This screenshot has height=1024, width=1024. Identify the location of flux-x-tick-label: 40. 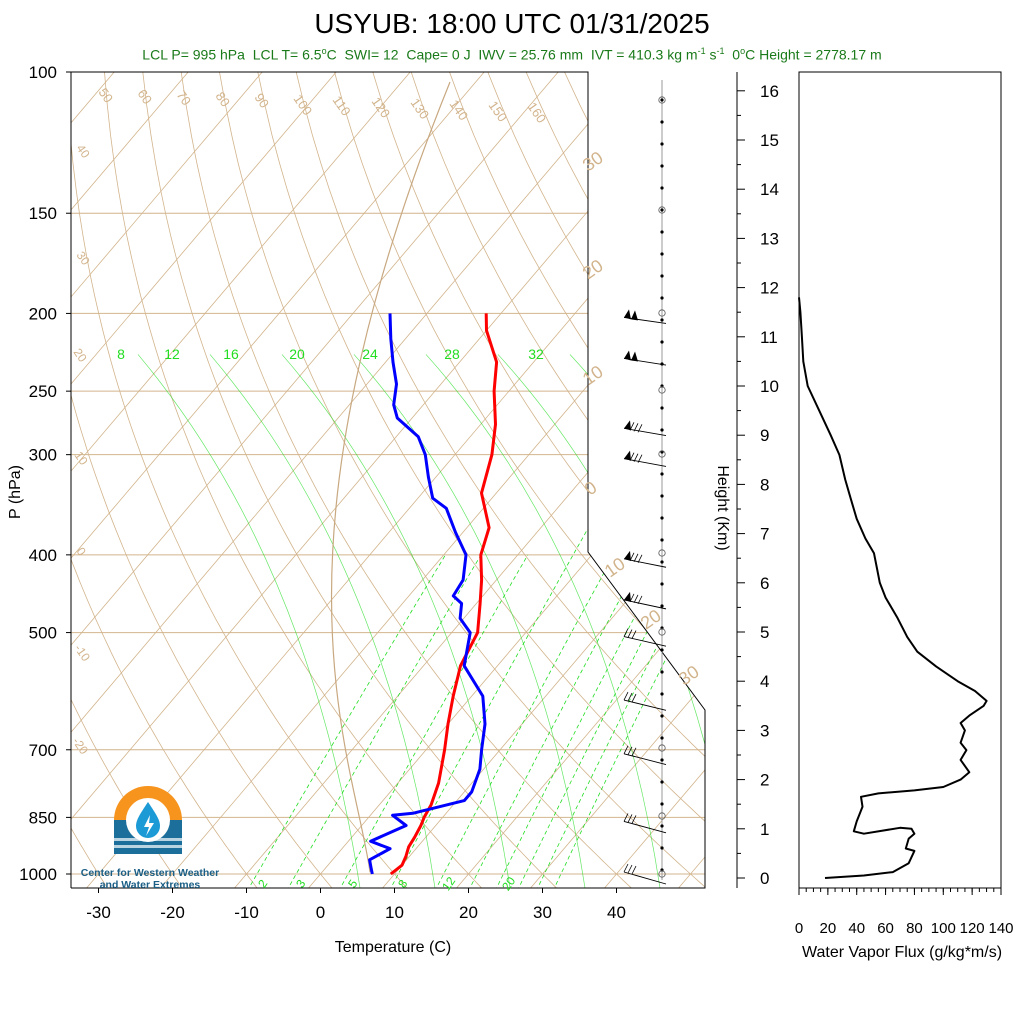
(856, 928).